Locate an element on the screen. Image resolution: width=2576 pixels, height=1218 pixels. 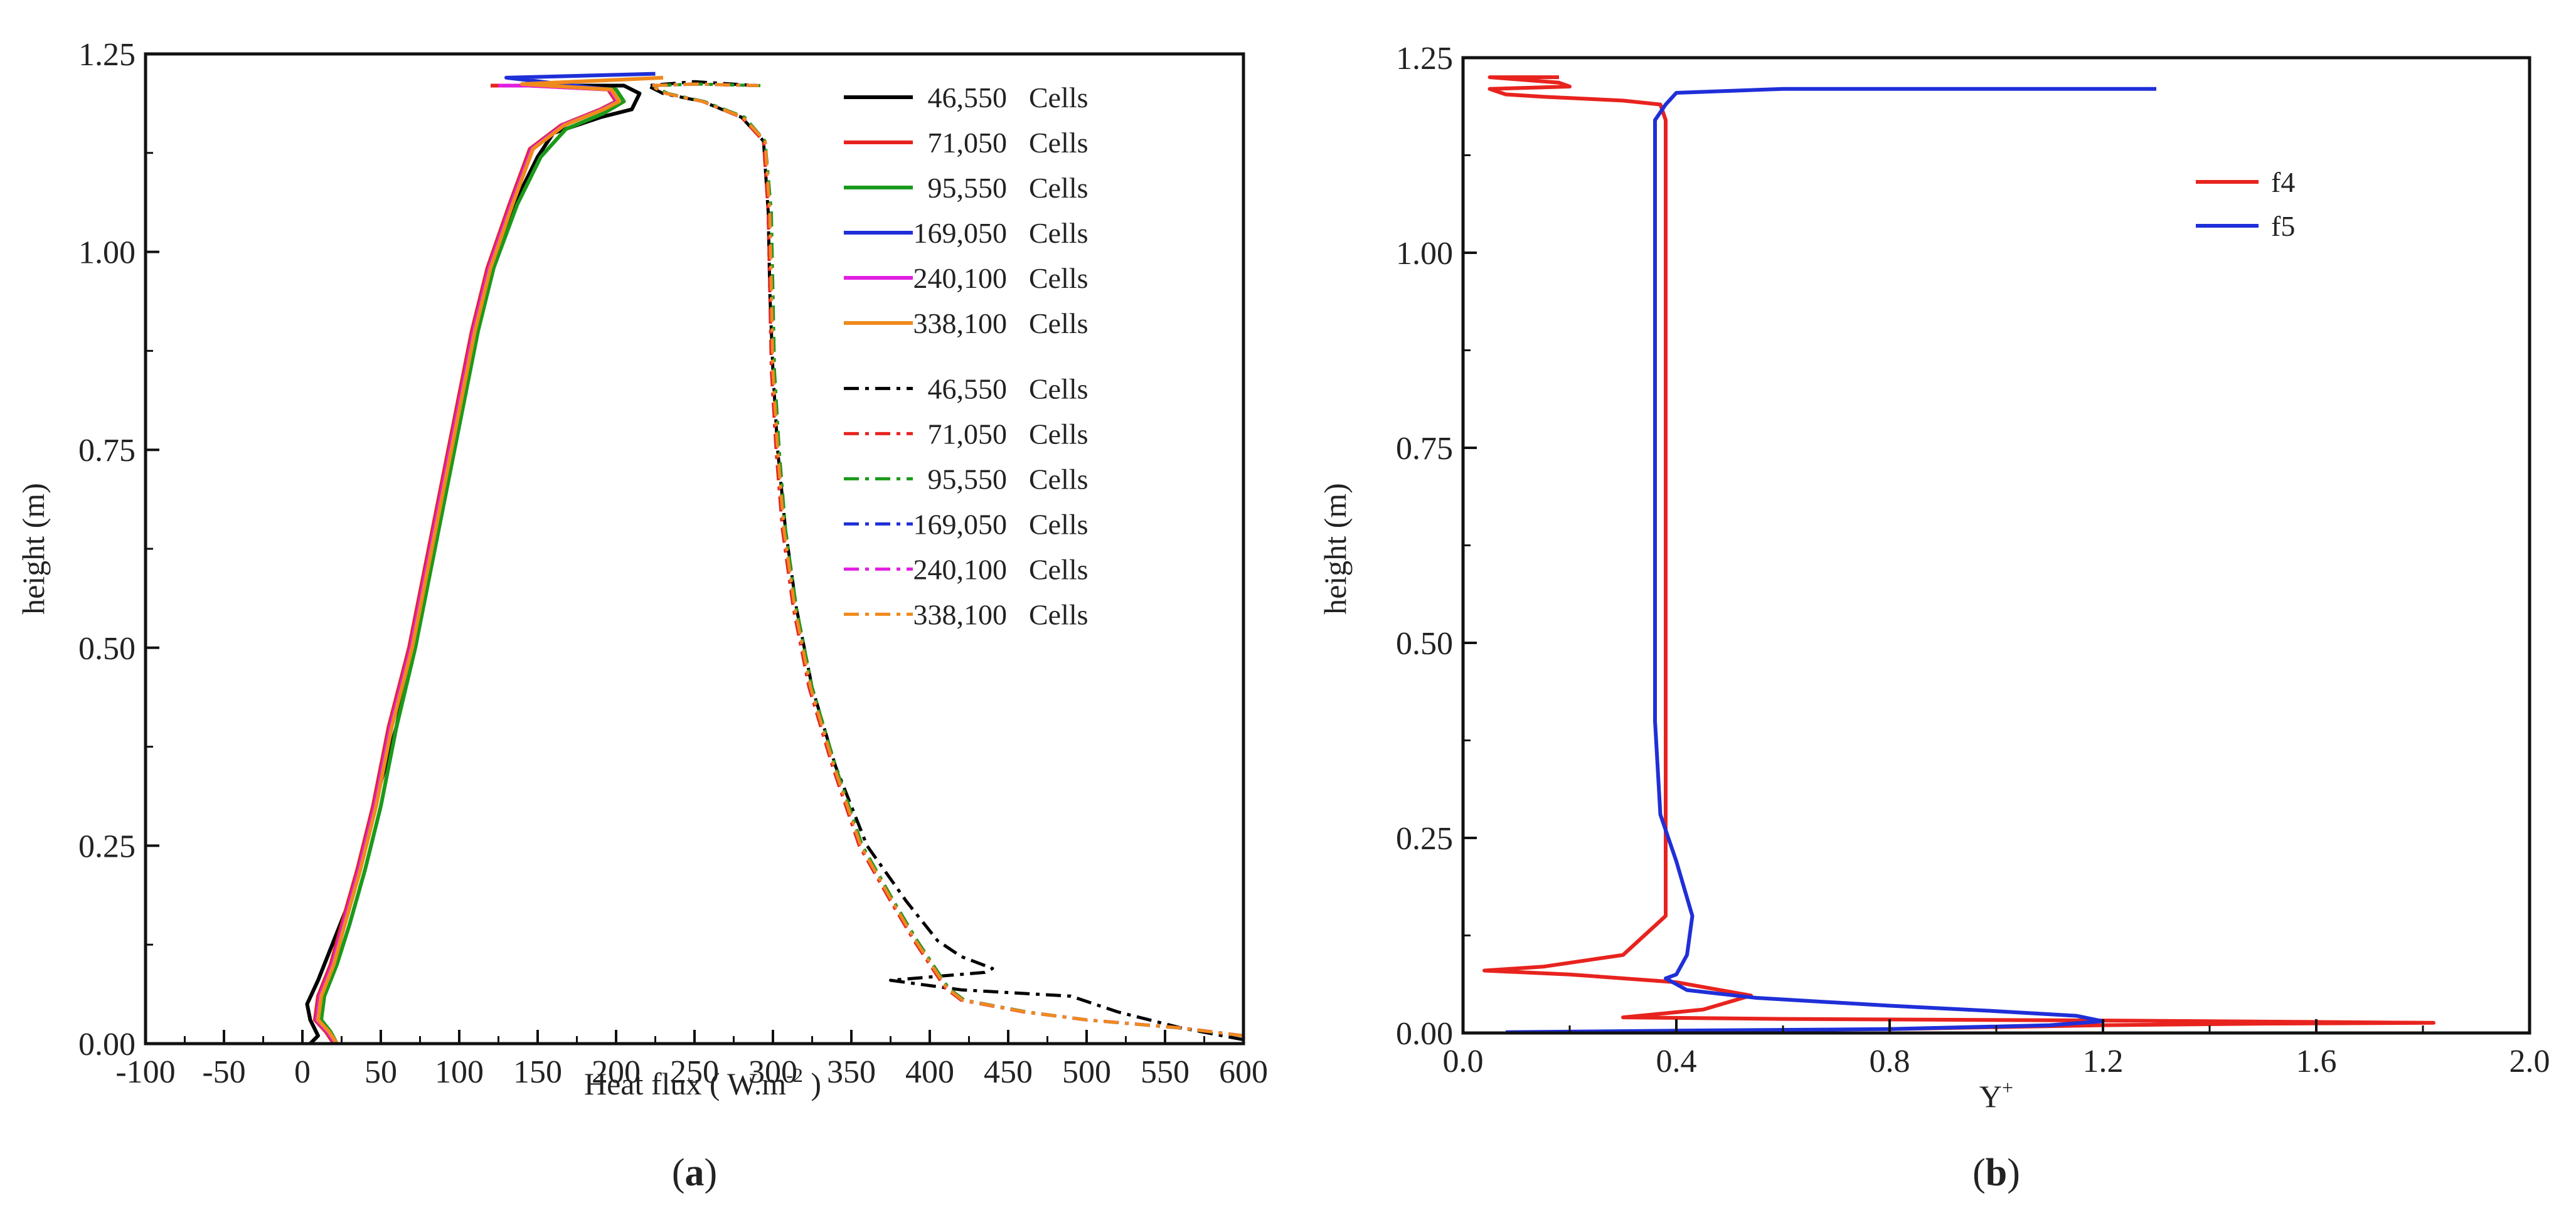
x-axis-title: Heat flux ( W.m-2 ) is located at coordinates (702, 1082).